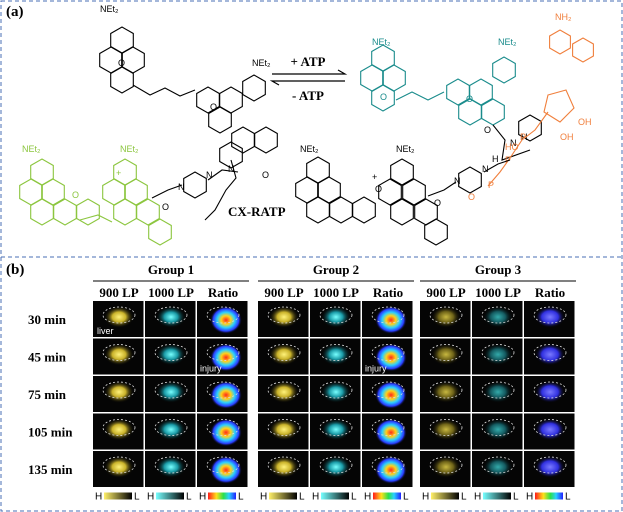  I want to click on equilibrium-arrows, so click(308, 77).